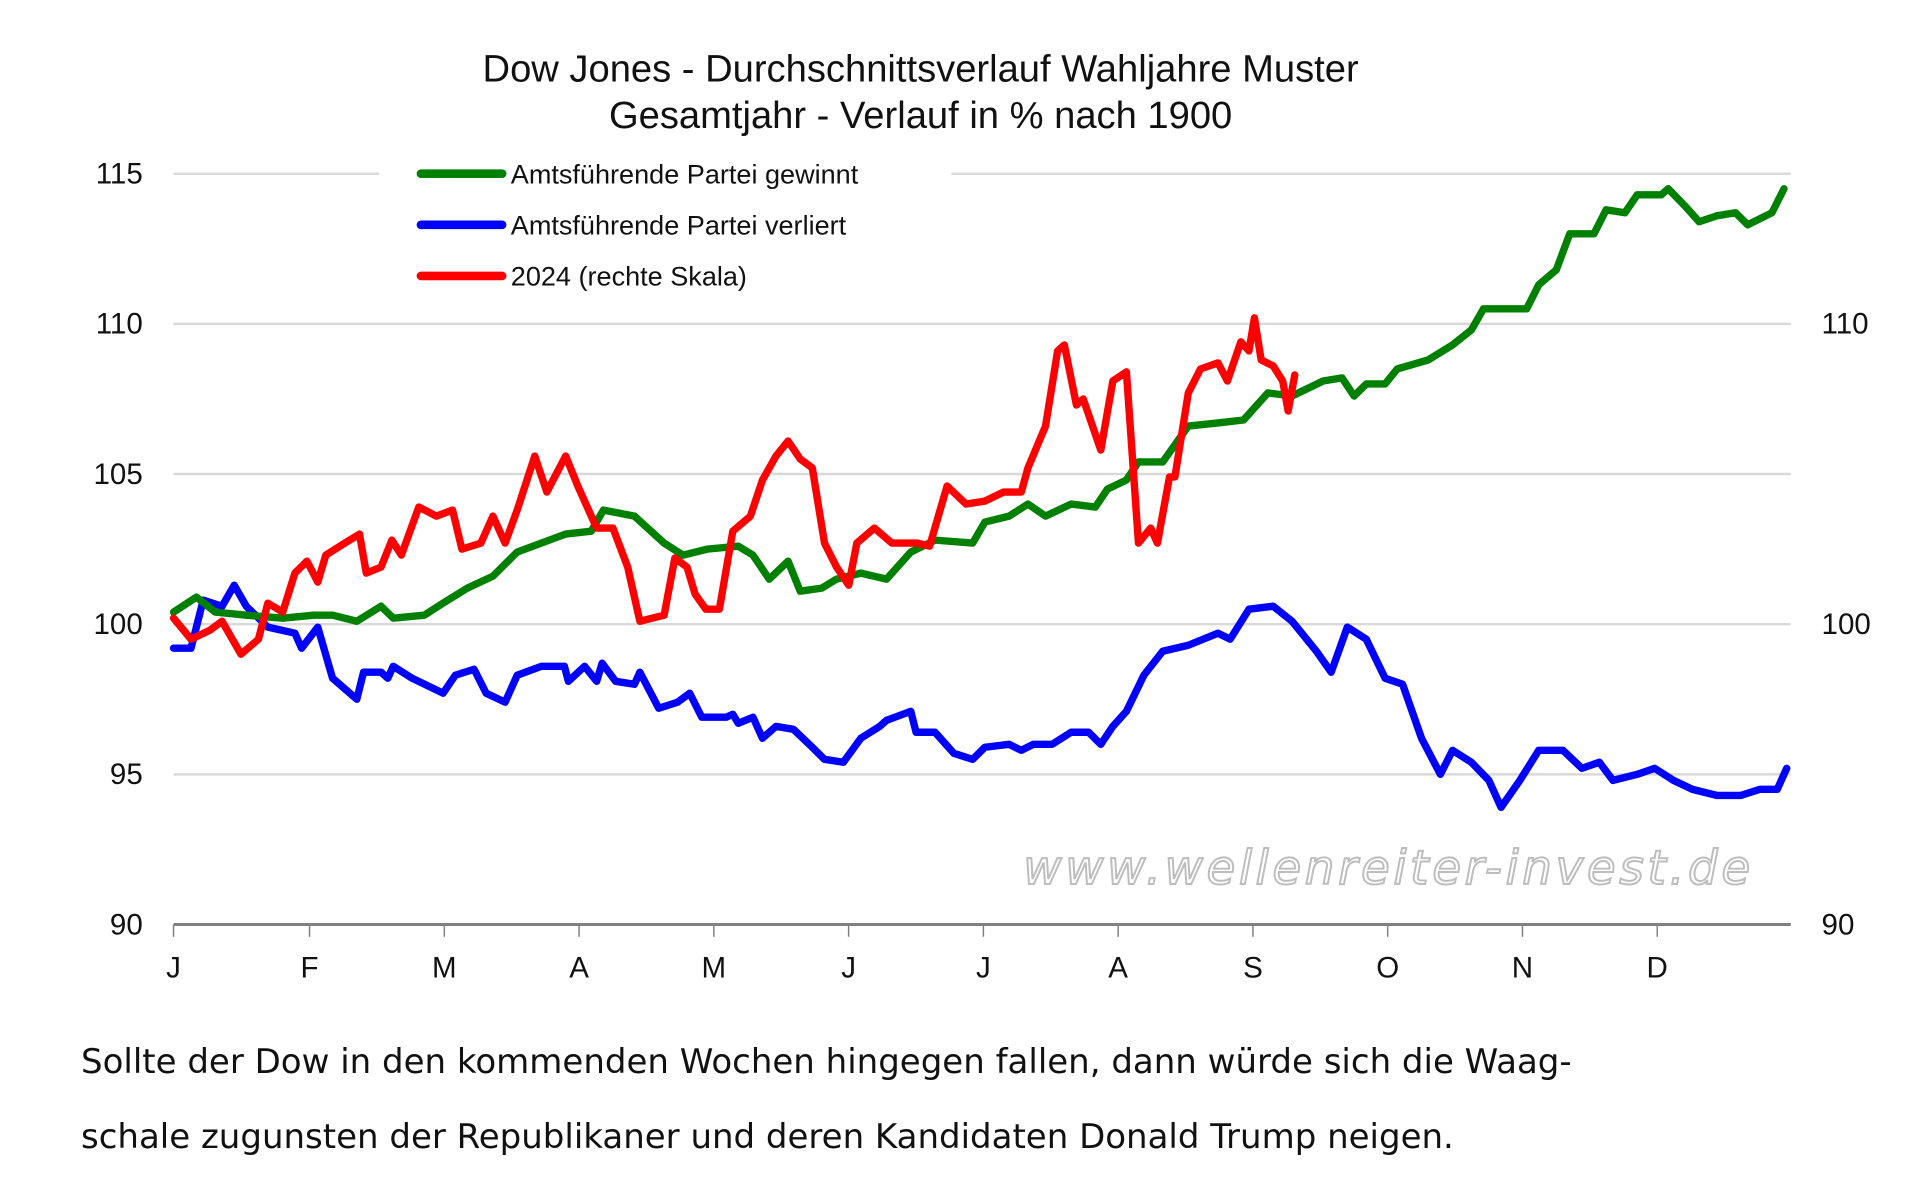 Image resolution: width=1920 pixels, height=1193 pixels. Describe the element at coordinates (118, 550) in the screenshot. I see `y-axis-left: 90 95 100 105 110 115` at that location.